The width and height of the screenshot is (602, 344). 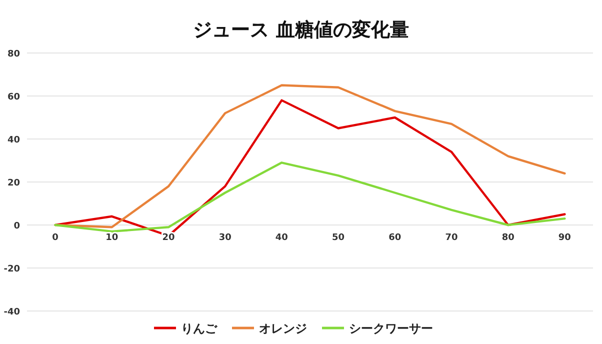 What do you see at coordinates (17, 227) in the screenshot?
I see `y-tick-label: 0` at bounding box center [17, 227].